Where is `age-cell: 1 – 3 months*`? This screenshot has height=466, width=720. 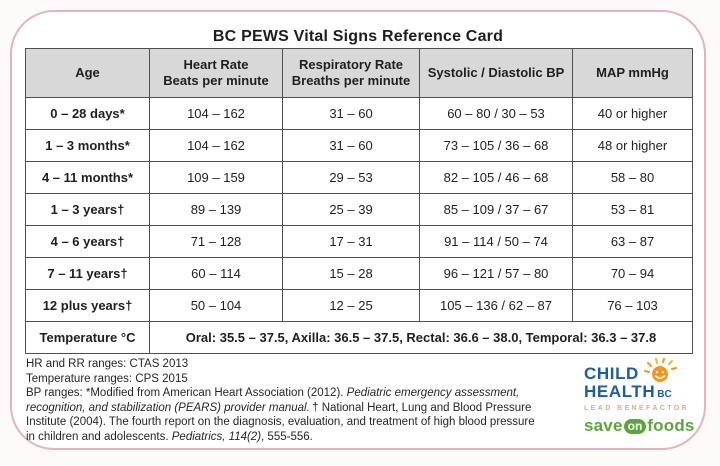 age-cell: 1 – 3 months* is located at coordinates (87, 145).